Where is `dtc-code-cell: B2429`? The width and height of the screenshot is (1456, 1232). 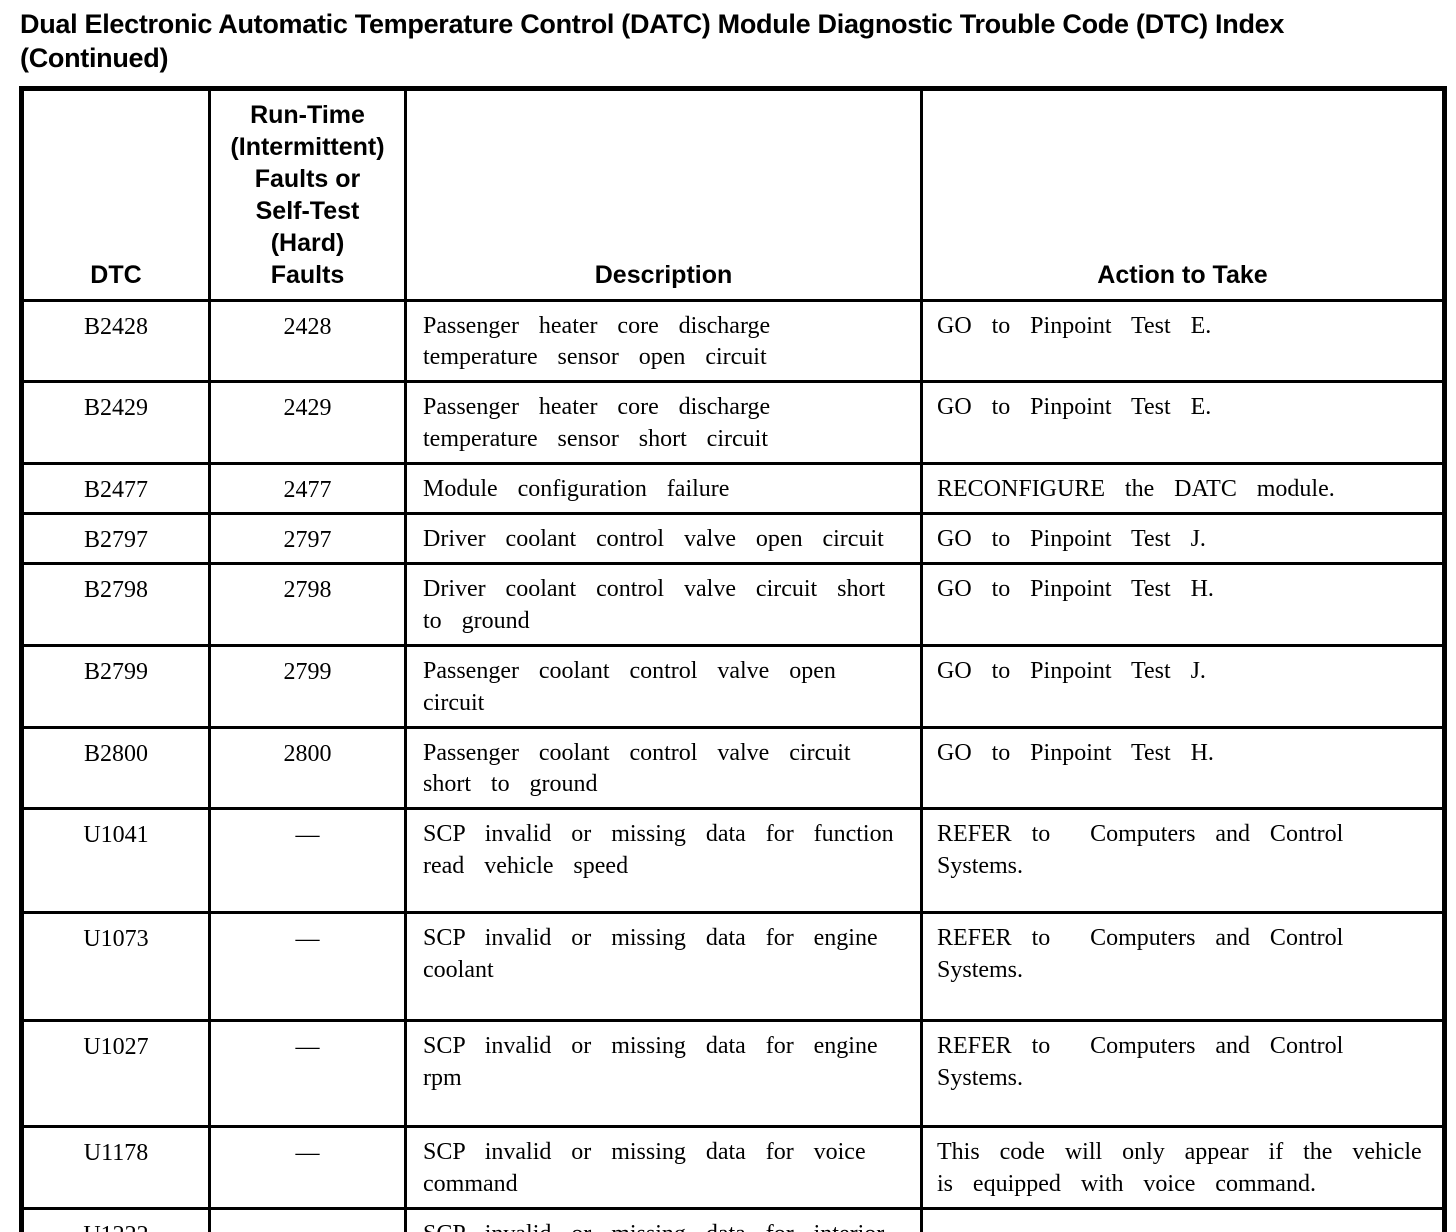
dtc-code-cell: B2429 is located at coordinates (115, 423).